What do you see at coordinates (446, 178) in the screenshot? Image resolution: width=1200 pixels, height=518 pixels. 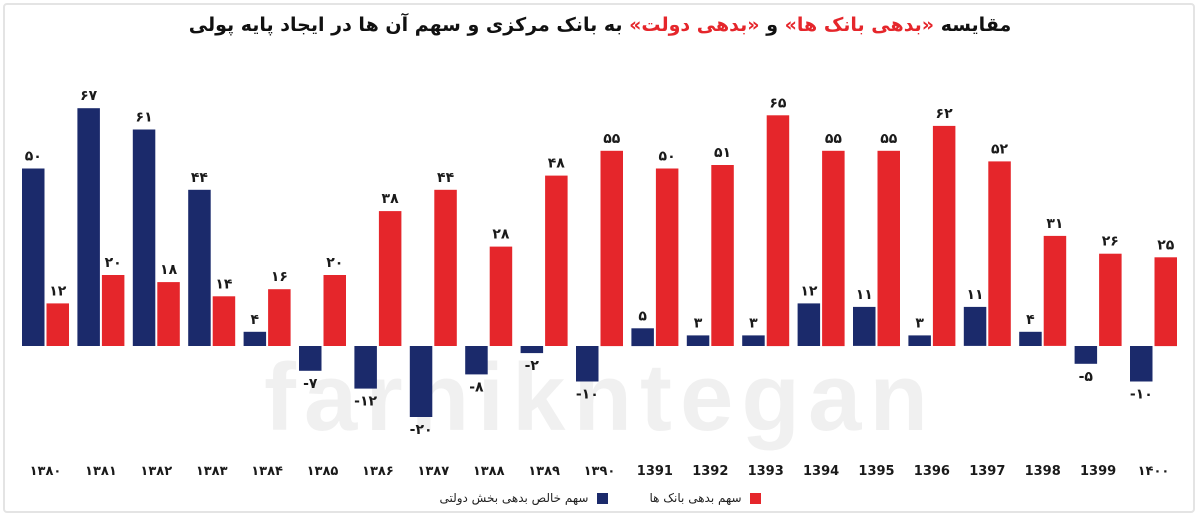 I see `label-banks-7: ۴۴` at bounding box center [446, 178].